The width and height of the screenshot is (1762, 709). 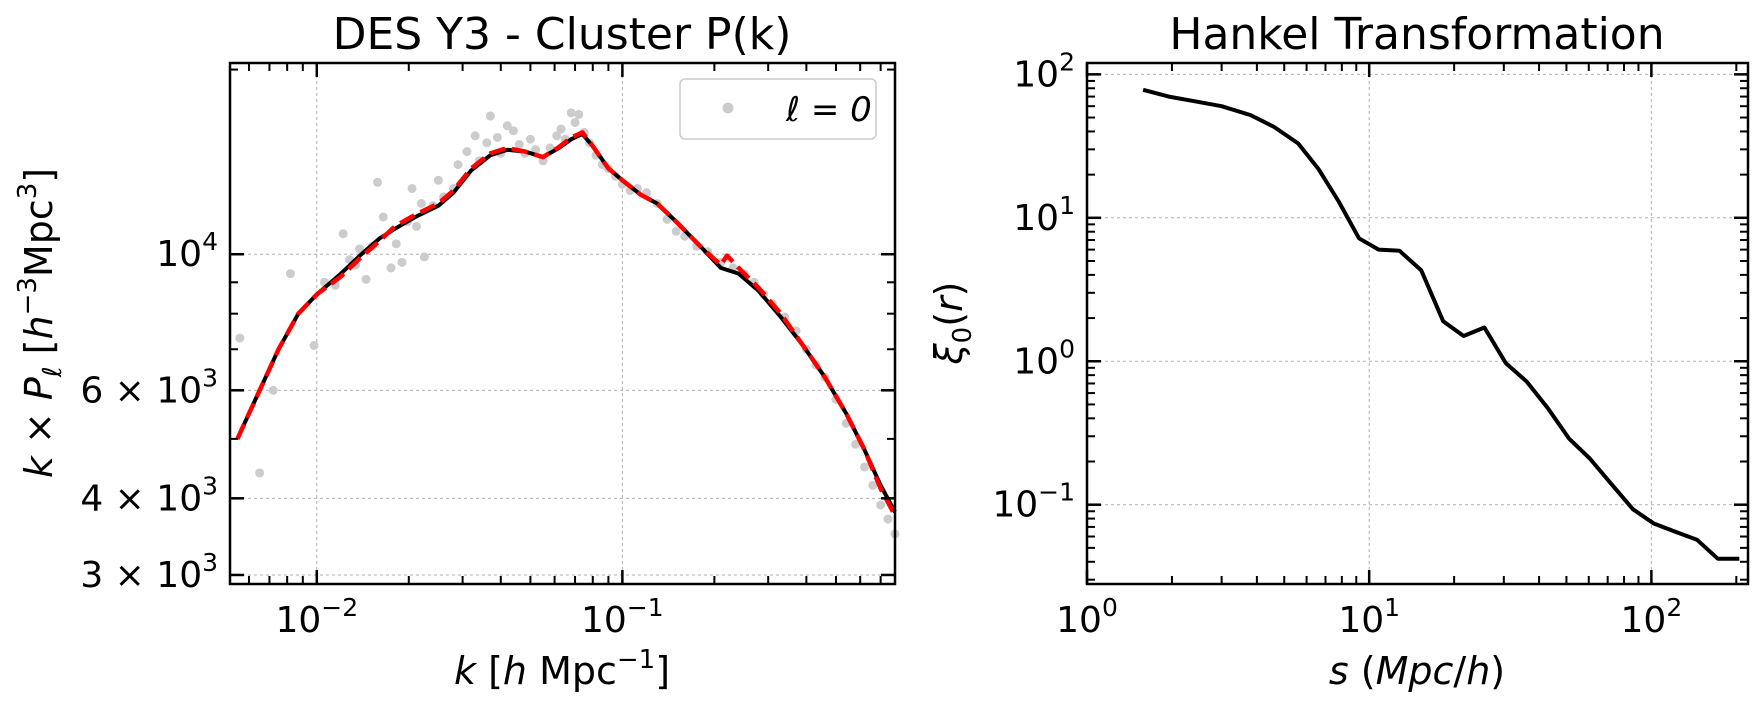 I want to click on x-tick-label: 10⁰, so click(x=1087, y=617).